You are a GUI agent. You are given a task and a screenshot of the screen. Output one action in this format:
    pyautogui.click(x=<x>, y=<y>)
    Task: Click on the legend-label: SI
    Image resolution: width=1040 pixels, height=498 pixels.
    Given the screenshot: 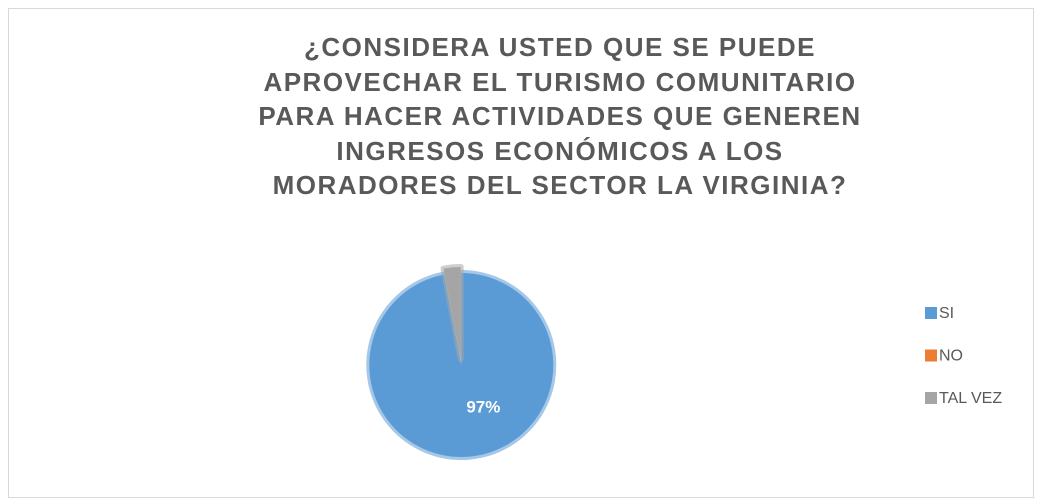 What is the action you would take?
    pyautogui.click(x=946, y=313)
    